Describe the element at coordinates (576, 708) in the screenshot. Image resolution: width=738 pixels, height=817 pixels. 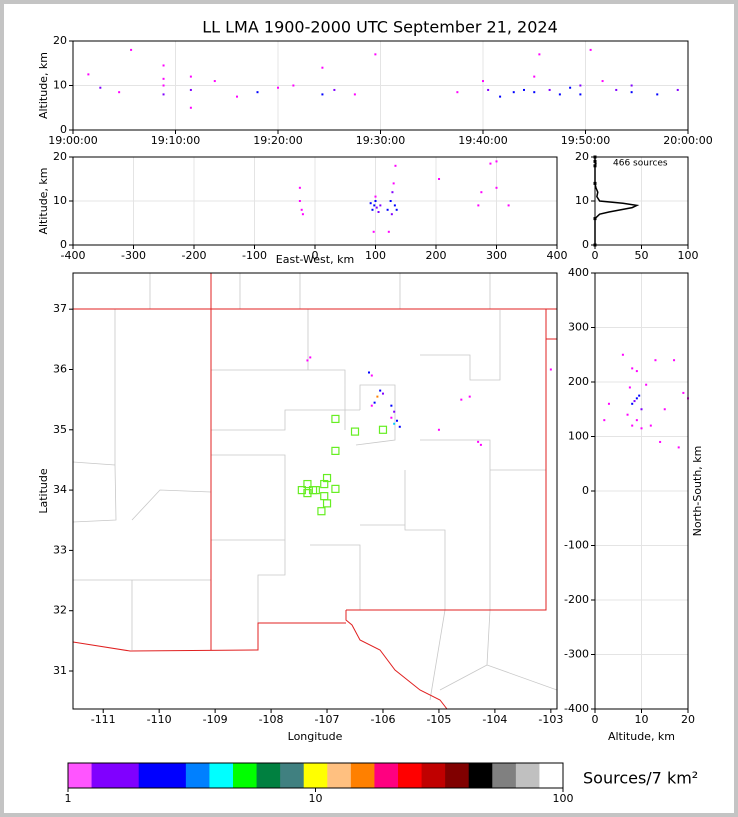
I see `y-tick-label: -400` at that location.